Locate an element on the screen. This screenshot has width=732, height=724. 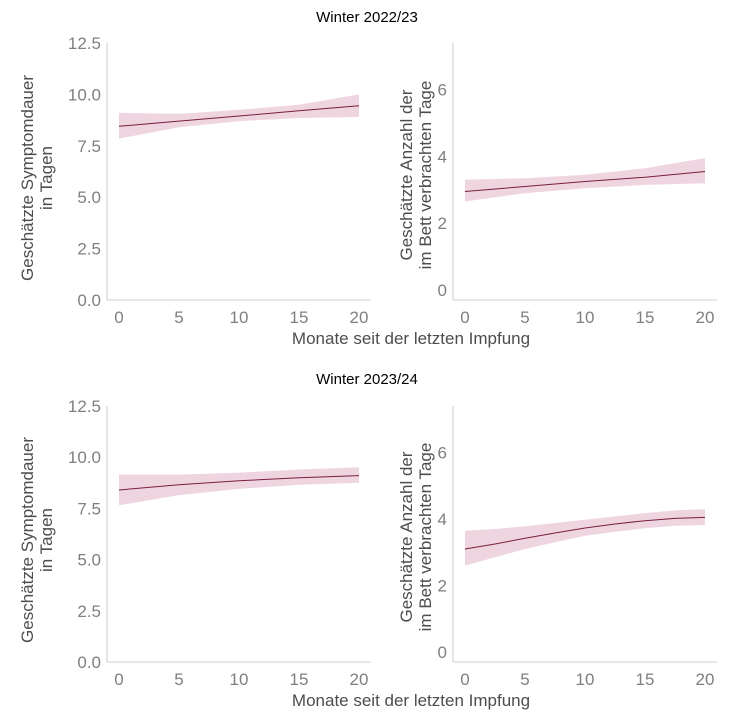
x-axis-title-bottom: Monate seit der letzten Impfung is located at coordinates (411, 700).